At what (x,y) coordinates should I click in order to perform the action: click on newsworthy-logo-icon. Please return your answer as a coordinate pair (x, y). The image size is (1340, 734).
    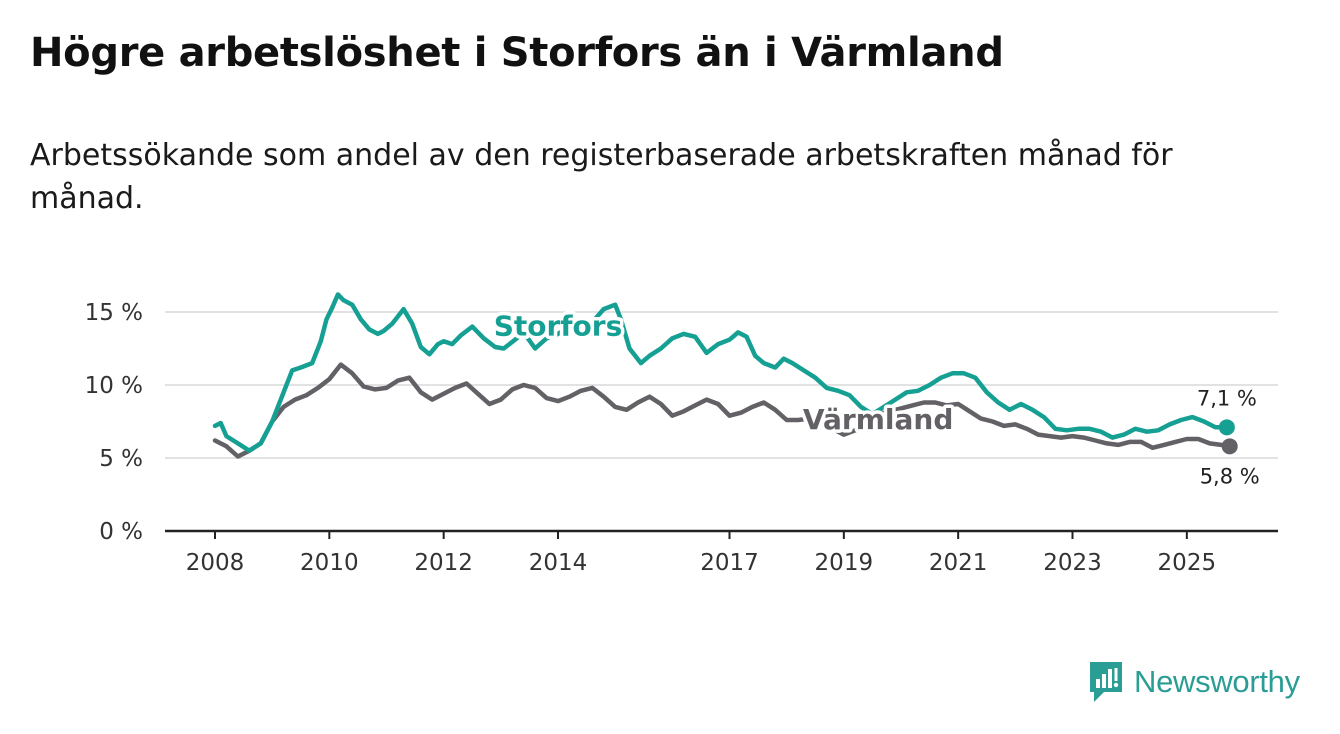
    Looking at the image, I should click on (1106, 682).